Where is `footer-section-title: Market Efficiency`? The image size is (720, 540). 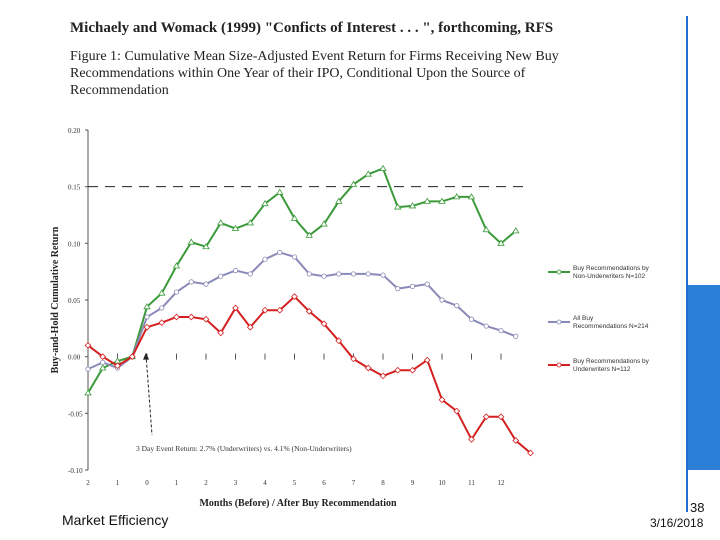
footer-section-title: Market Efficiency is located at coordinates (115, 520).